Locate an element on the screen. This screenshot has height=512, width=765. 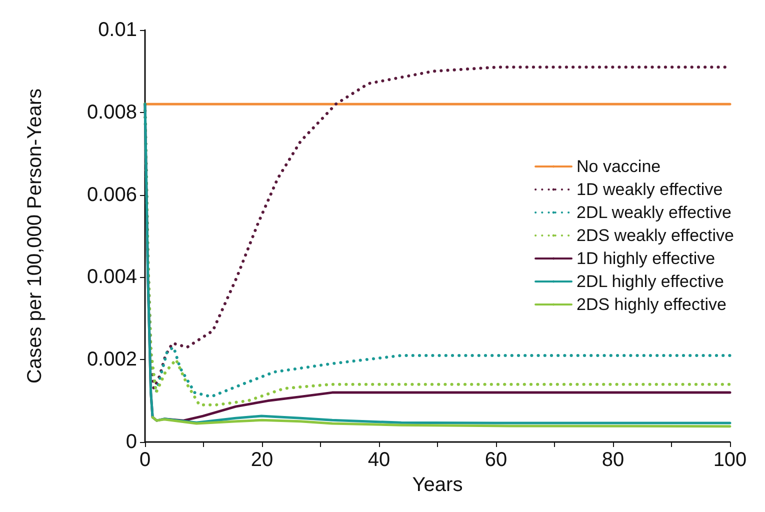
legend-label: 1D weakly effective is located at coordinates (649, 189).